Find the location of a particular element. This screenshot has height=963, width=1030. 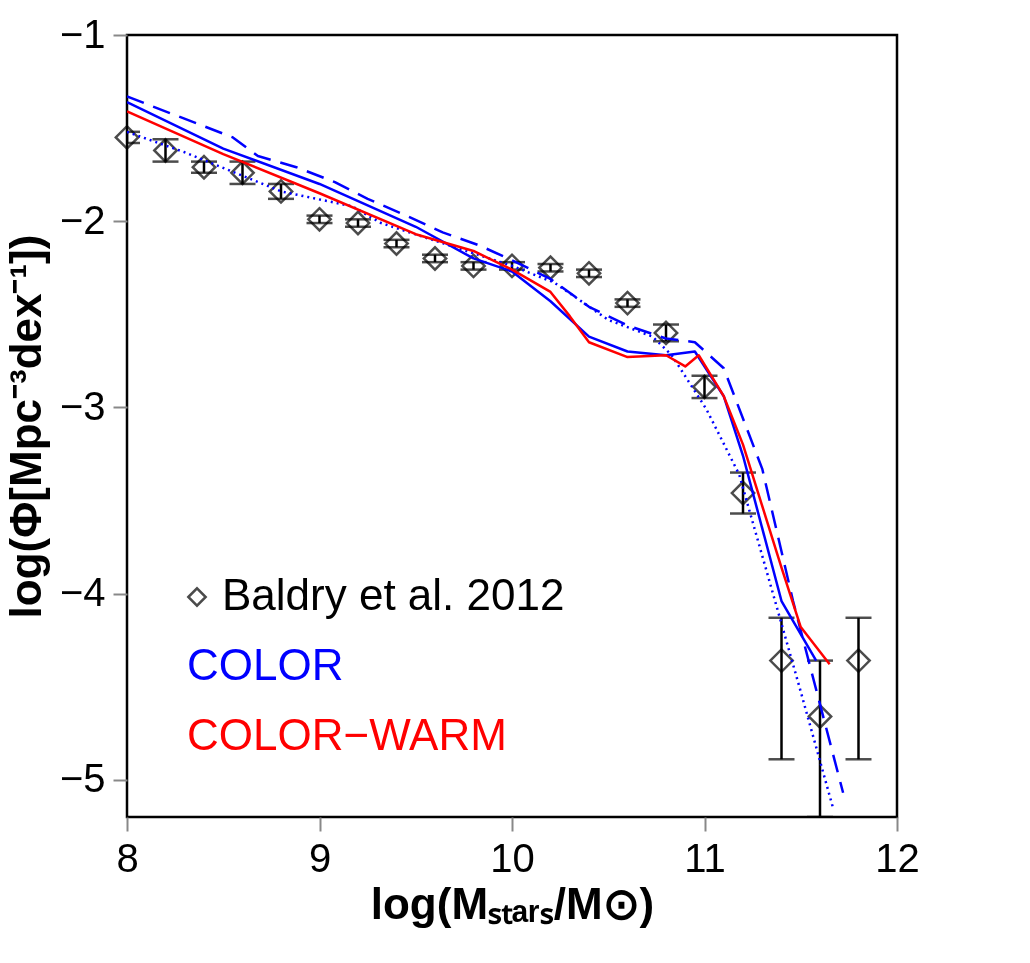

y-tick-label: −3 is located at coordinates (82, 405).